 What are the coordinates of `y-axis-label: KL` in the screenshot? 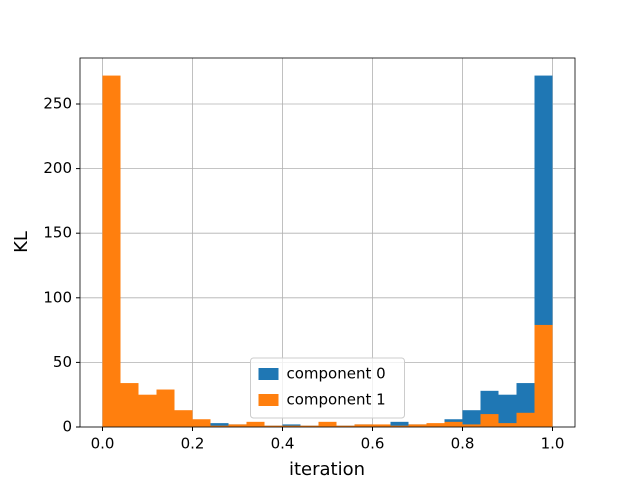 It's located at (21, 242).